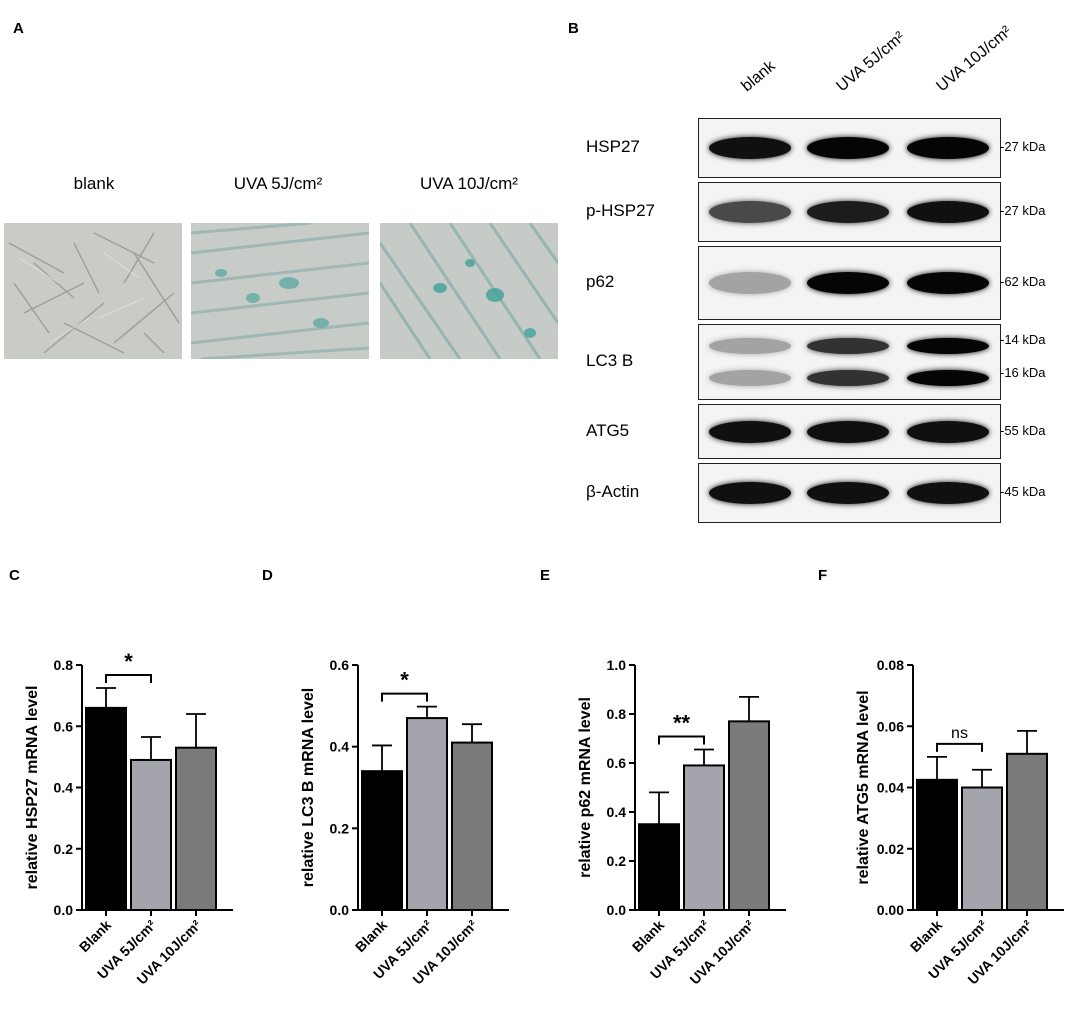  I want to click on kda-label: -62 kDa, so click(1023, 281).